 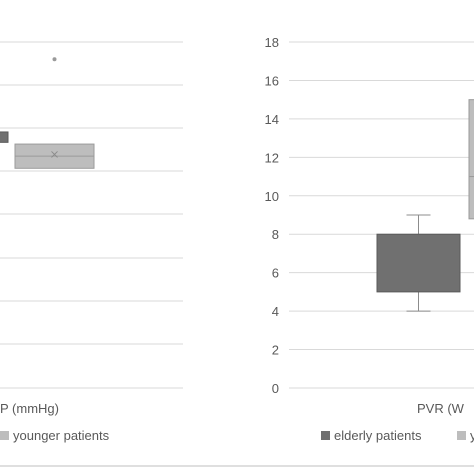 What do you see at coordinates (272, 196) in the screenshot?
I see `right-y-tick-label: 10` at bounding box center [272, 196].